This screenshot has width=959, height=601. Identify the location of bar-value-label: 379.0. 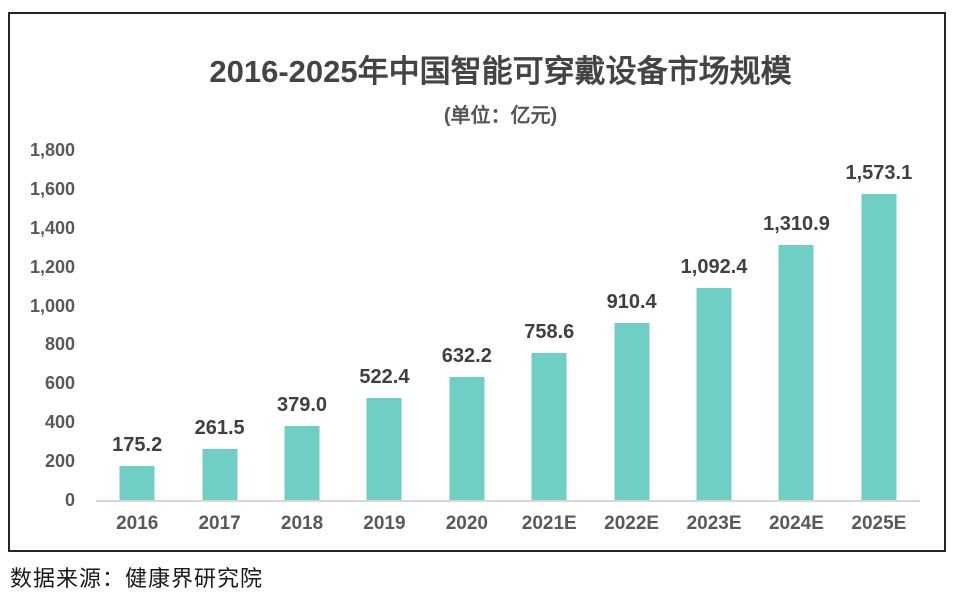
(302, 405).